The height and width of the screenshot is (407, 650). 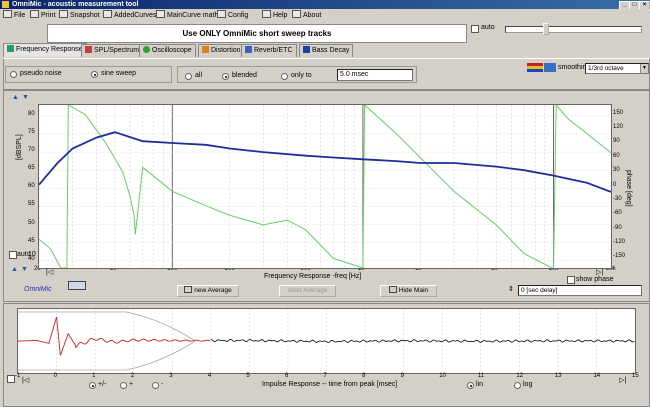 What do you see at coordinates (616, 155) in the screenshot?
I see `phase-tick-label: 60` at bounding box center [616, 155].